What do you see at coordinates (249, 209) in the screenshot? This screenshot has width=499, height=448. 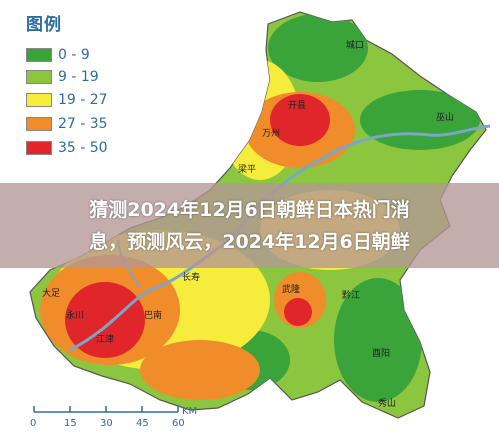 I see `banner-line-1: 猜测2024年12月6日朝鲜日本热门消` at bounding box center [249, 209].